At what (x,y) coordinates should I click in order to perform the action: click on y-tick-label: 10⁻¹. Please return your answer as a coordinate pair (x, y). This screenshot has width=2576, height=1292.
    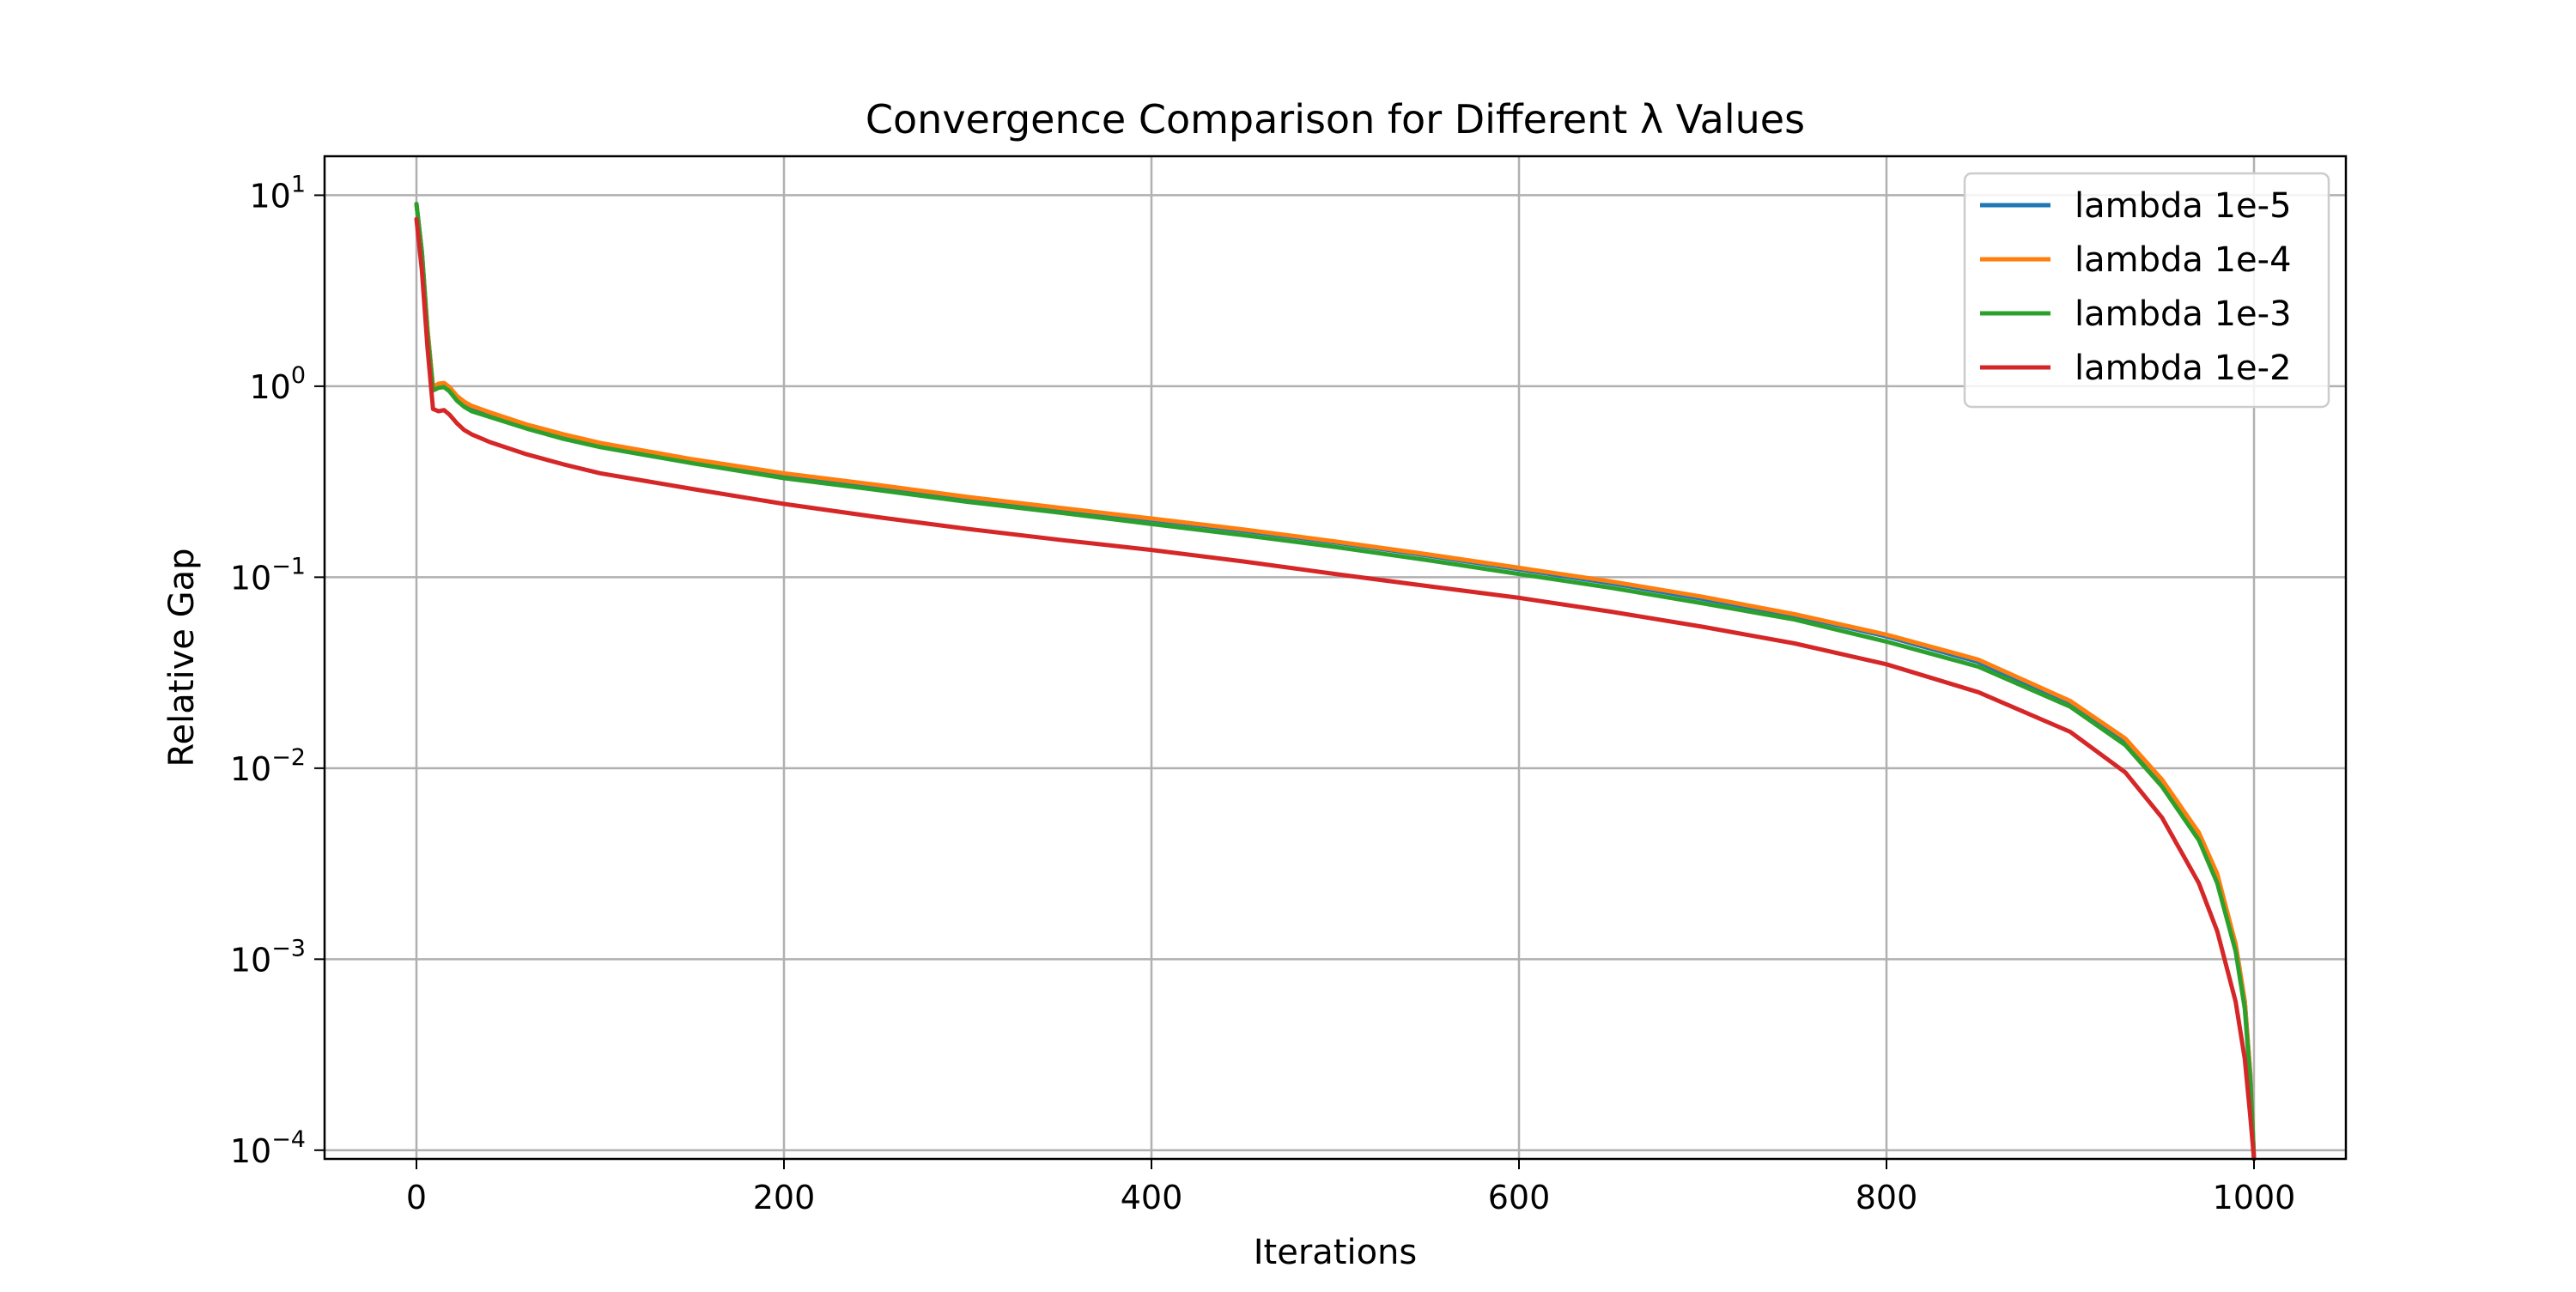
    Looking at the image, I should click on (268, 575).